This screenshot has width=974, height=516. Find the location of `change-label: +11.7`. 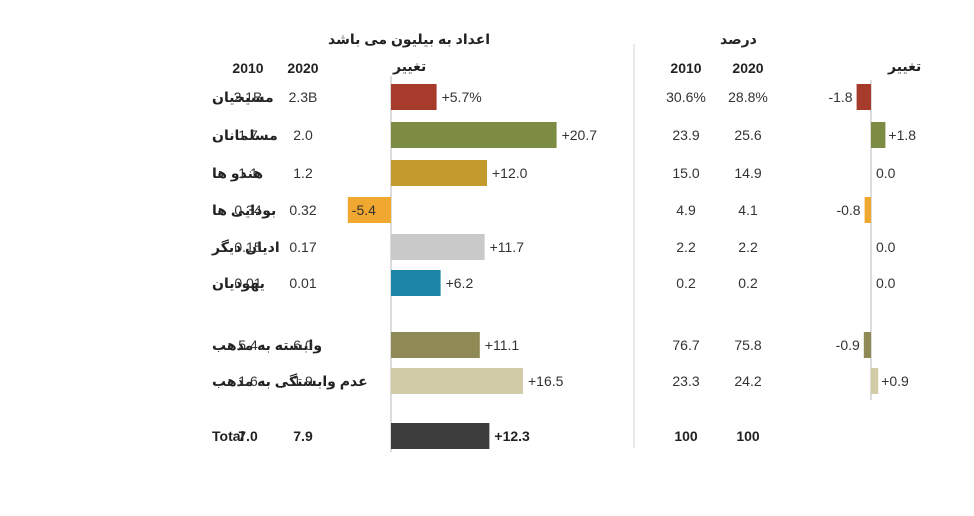

change-label: +11.7 is located at coordinates (507, 247).